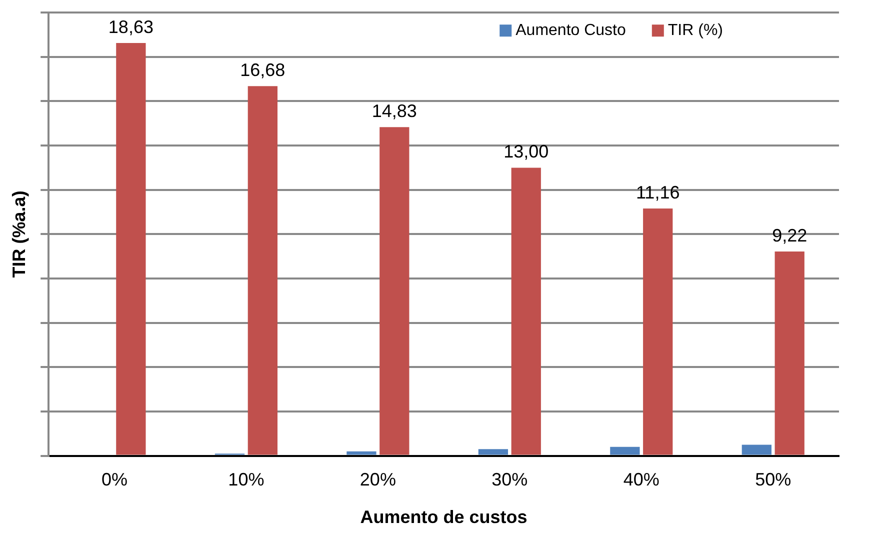 The height and width of the screenshot is (536, 869). Describe the element at coordinates (18, 234) in the screenshot. I see `y-axis-title: TIR (%a.a)` at that location.